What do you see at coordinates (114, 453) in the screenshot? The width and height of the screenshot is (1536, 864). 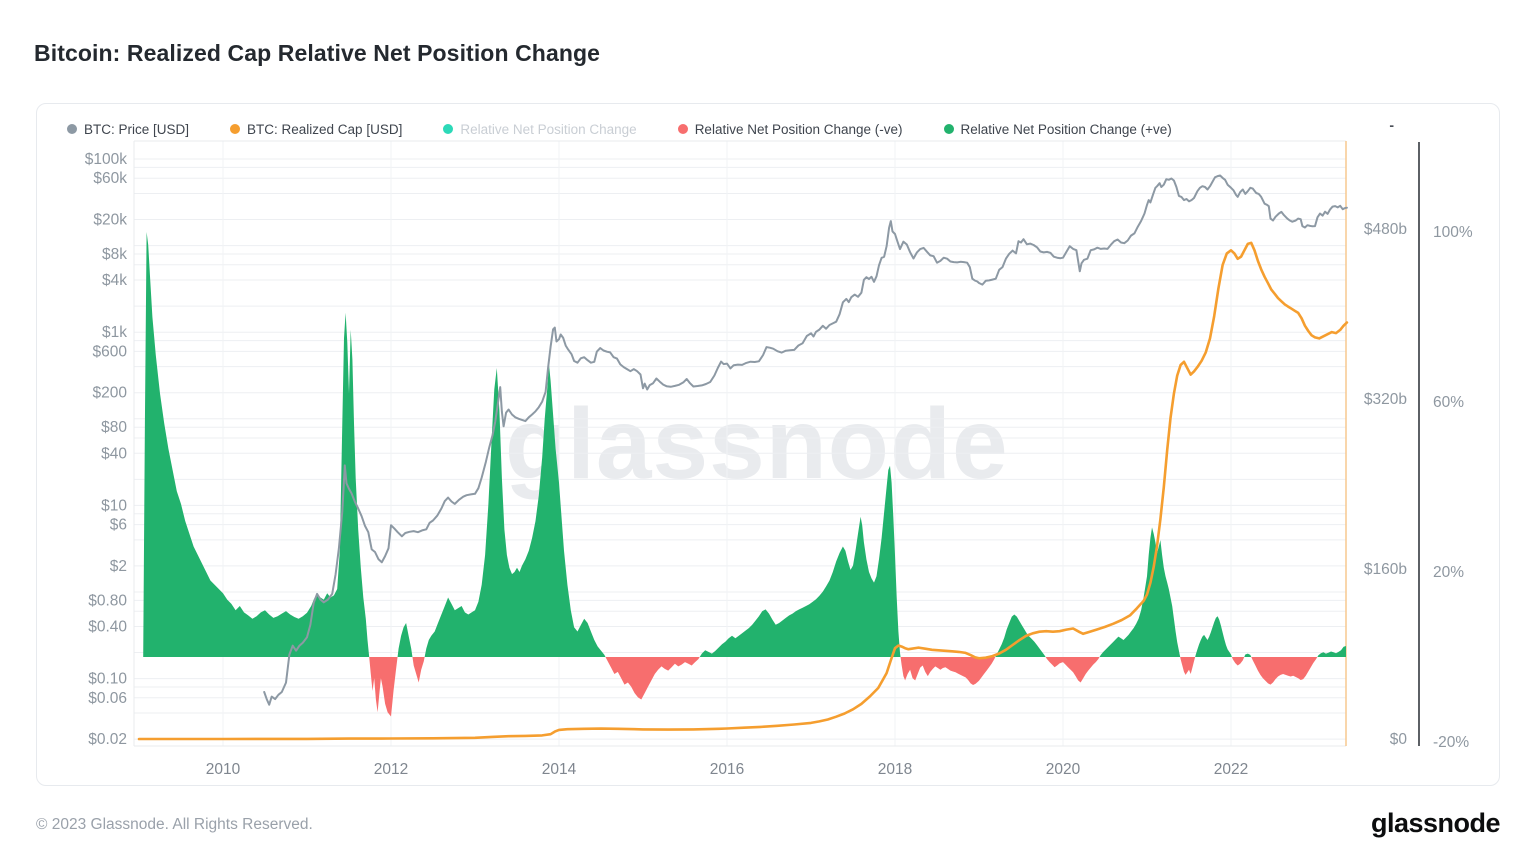 I see `svg-text: $40` at bounding box center [114, 453].